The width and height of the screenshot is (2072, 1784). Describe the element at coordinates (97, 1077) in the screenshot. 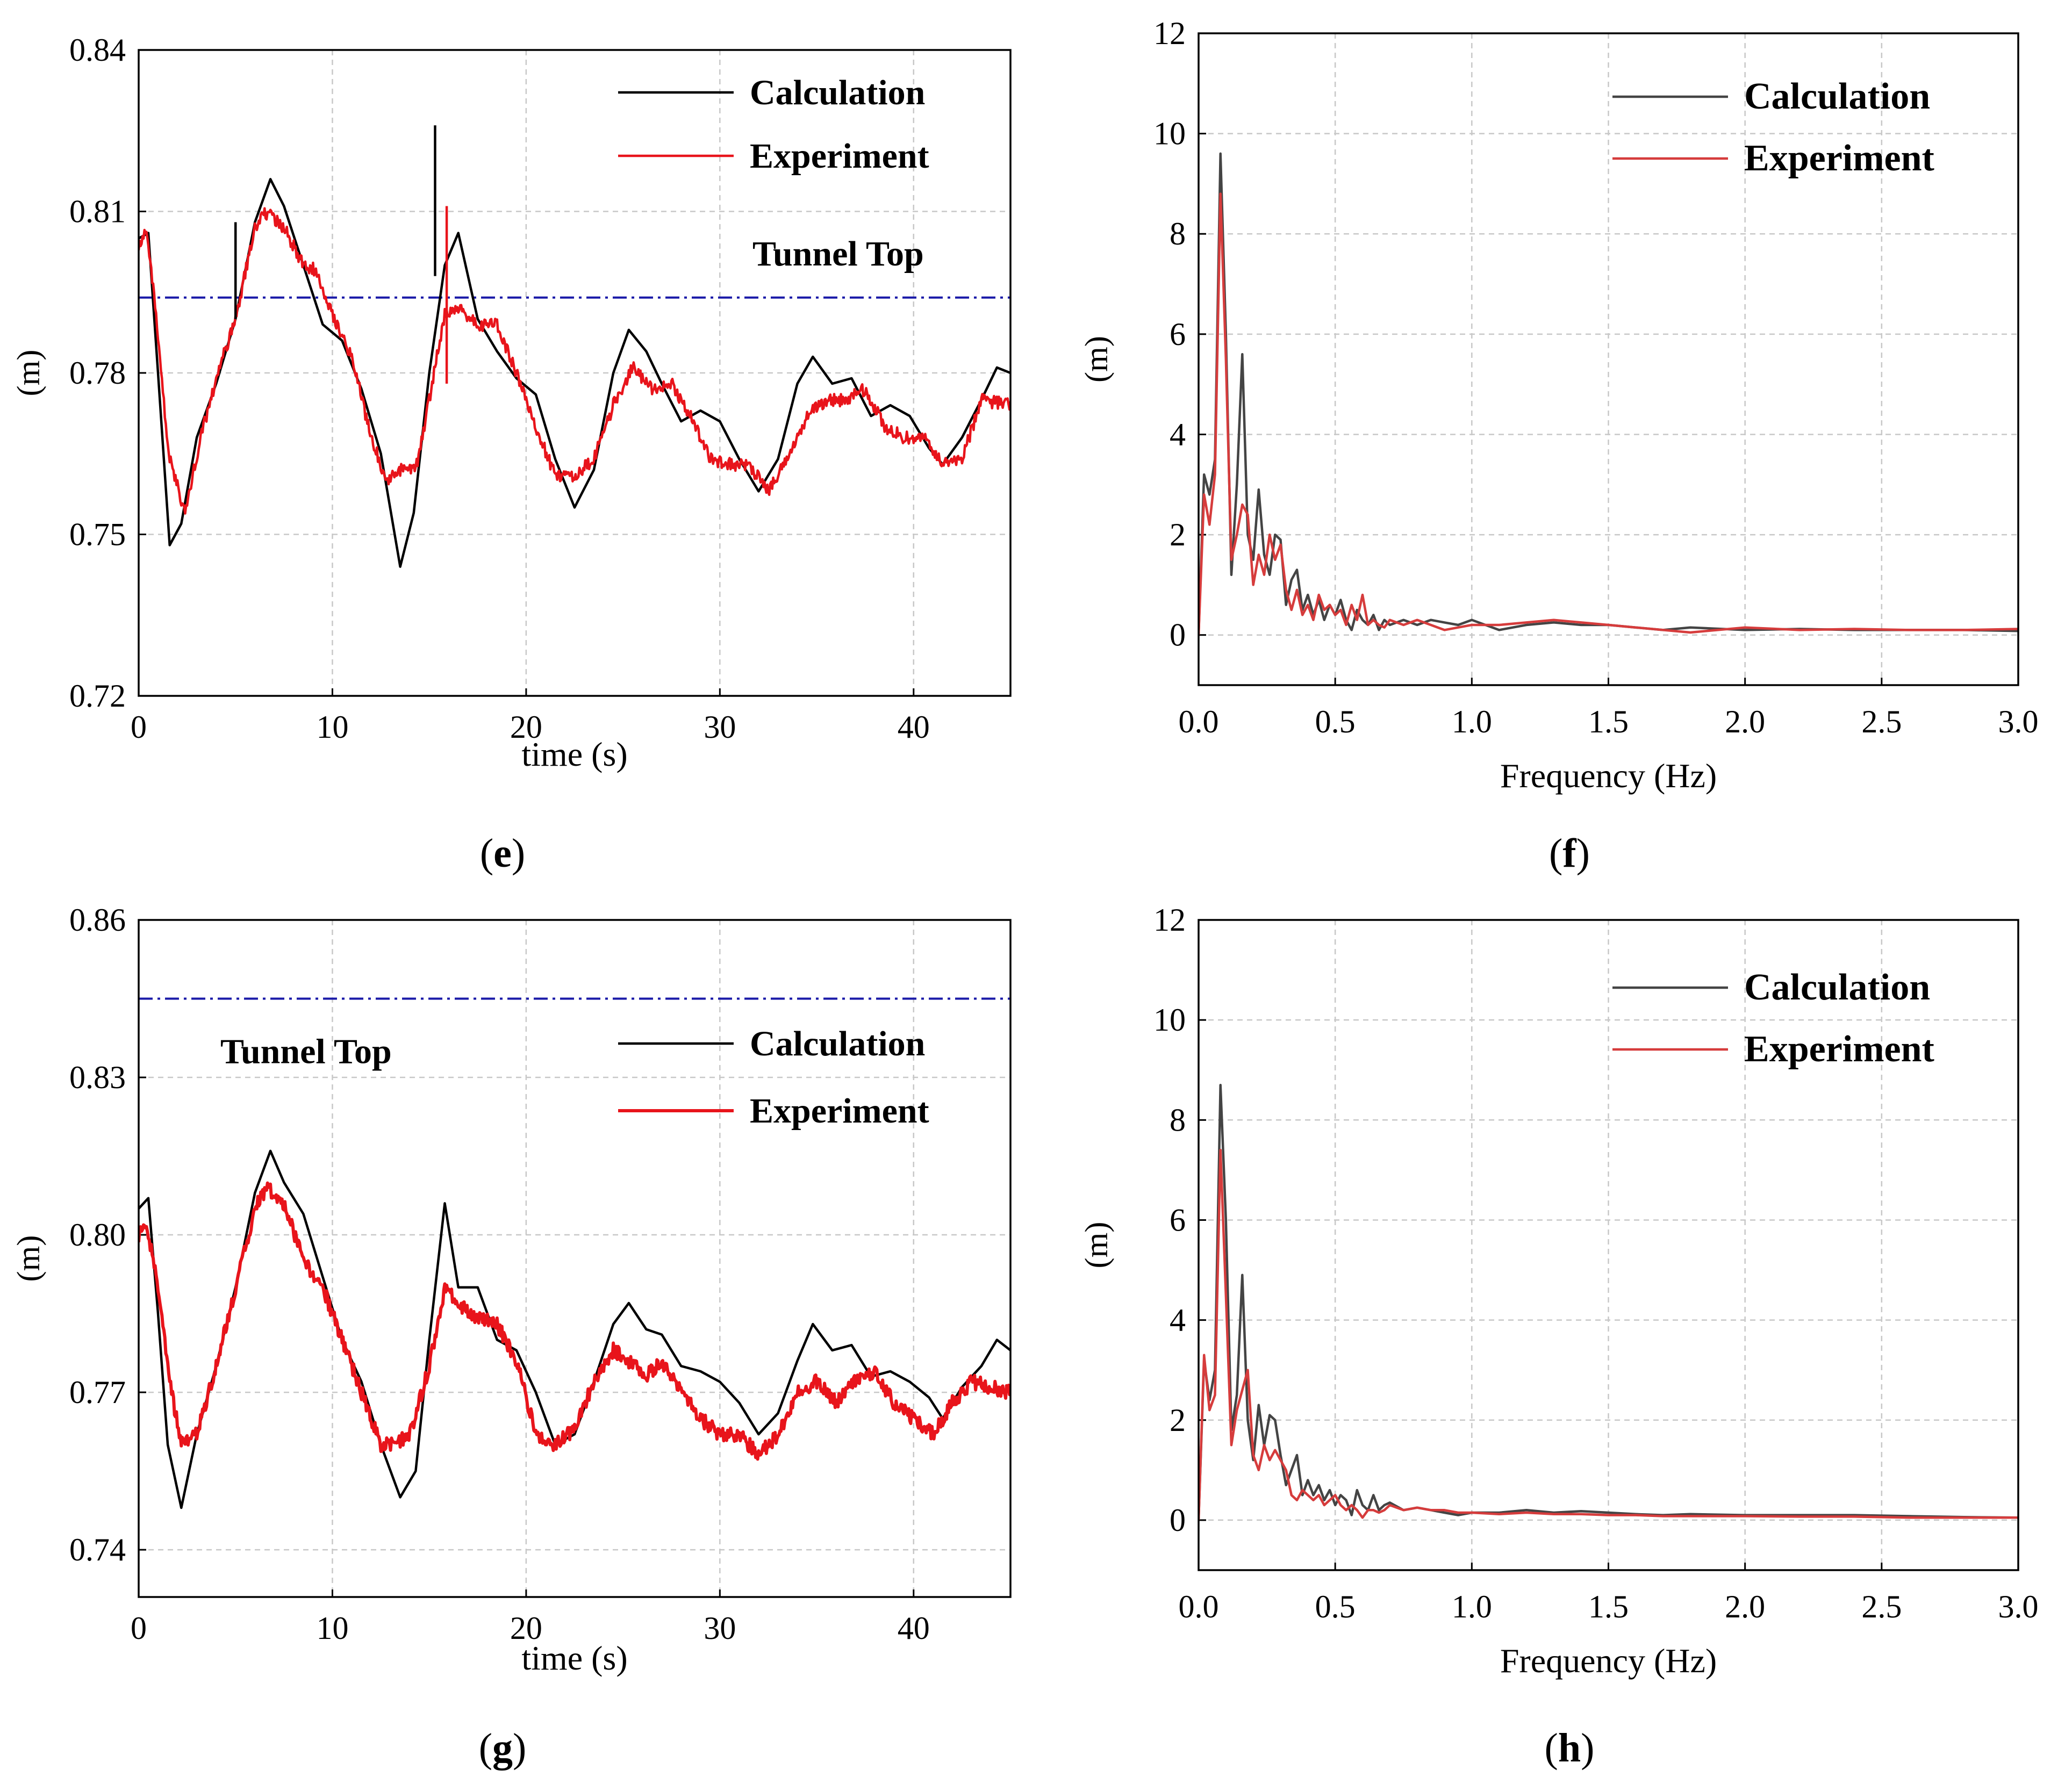

I see `y-tick-label: 0.83` at that location.